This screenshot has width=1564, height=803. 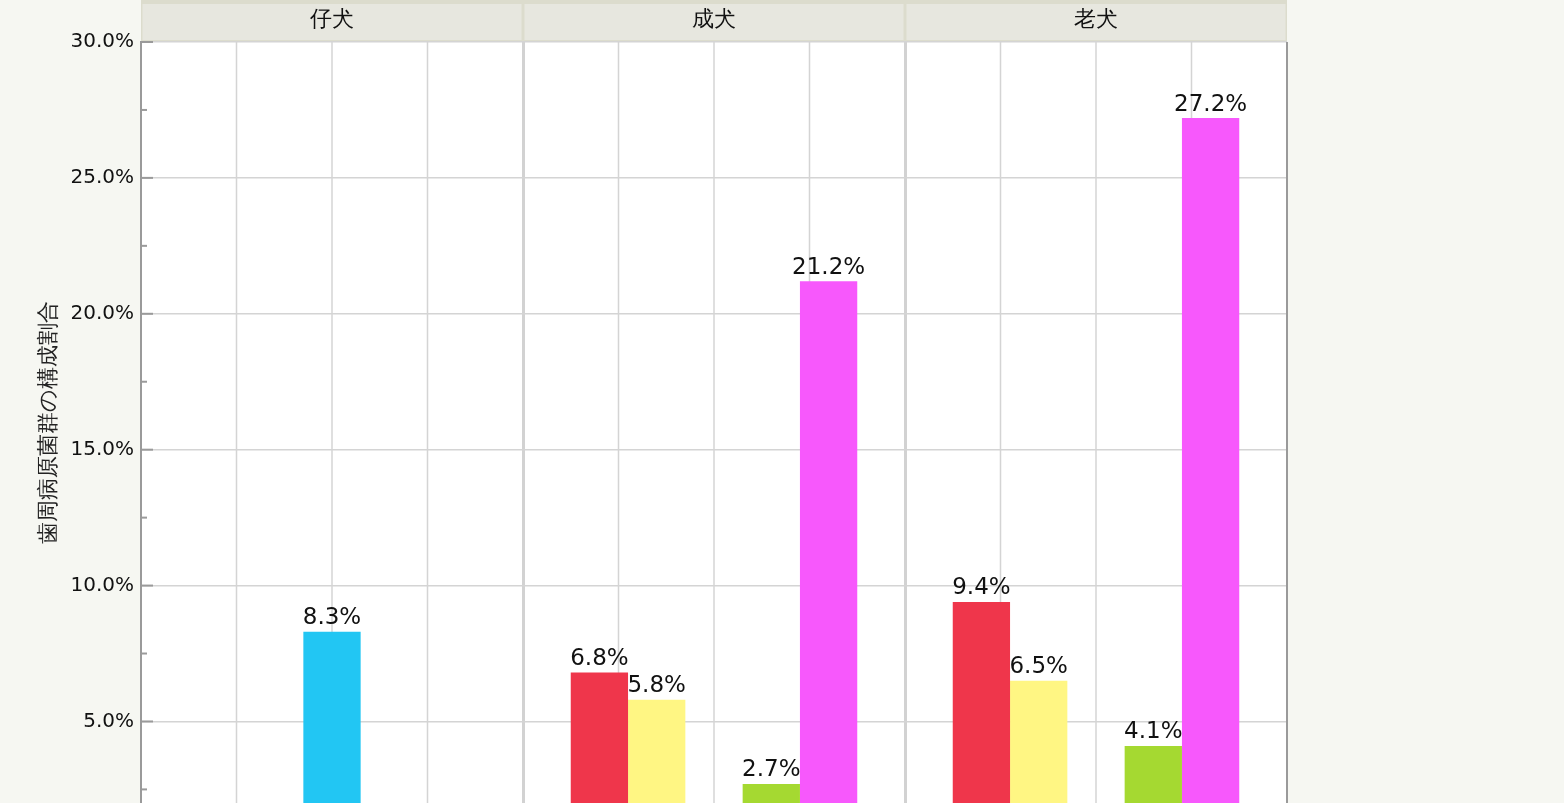 What do you see at coordinates (981, 586) in the screenshot?
I see `data-label: 9.4%` at bounding box center [981, 586].